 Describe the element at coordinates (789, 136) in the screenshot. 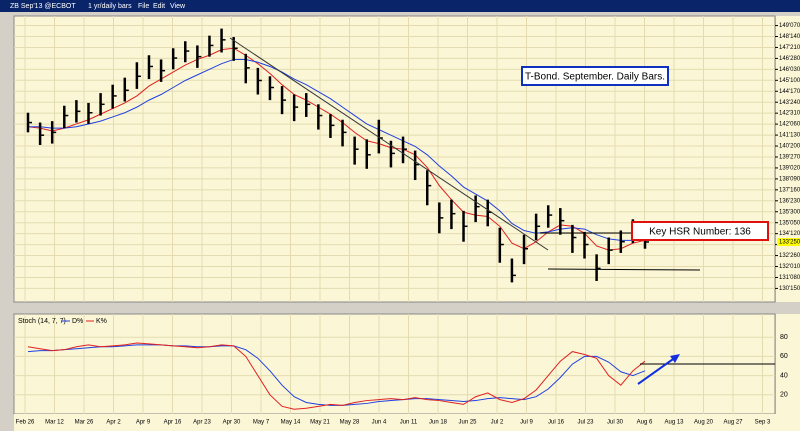

I see `y-tick-label: 141'130` at that location.